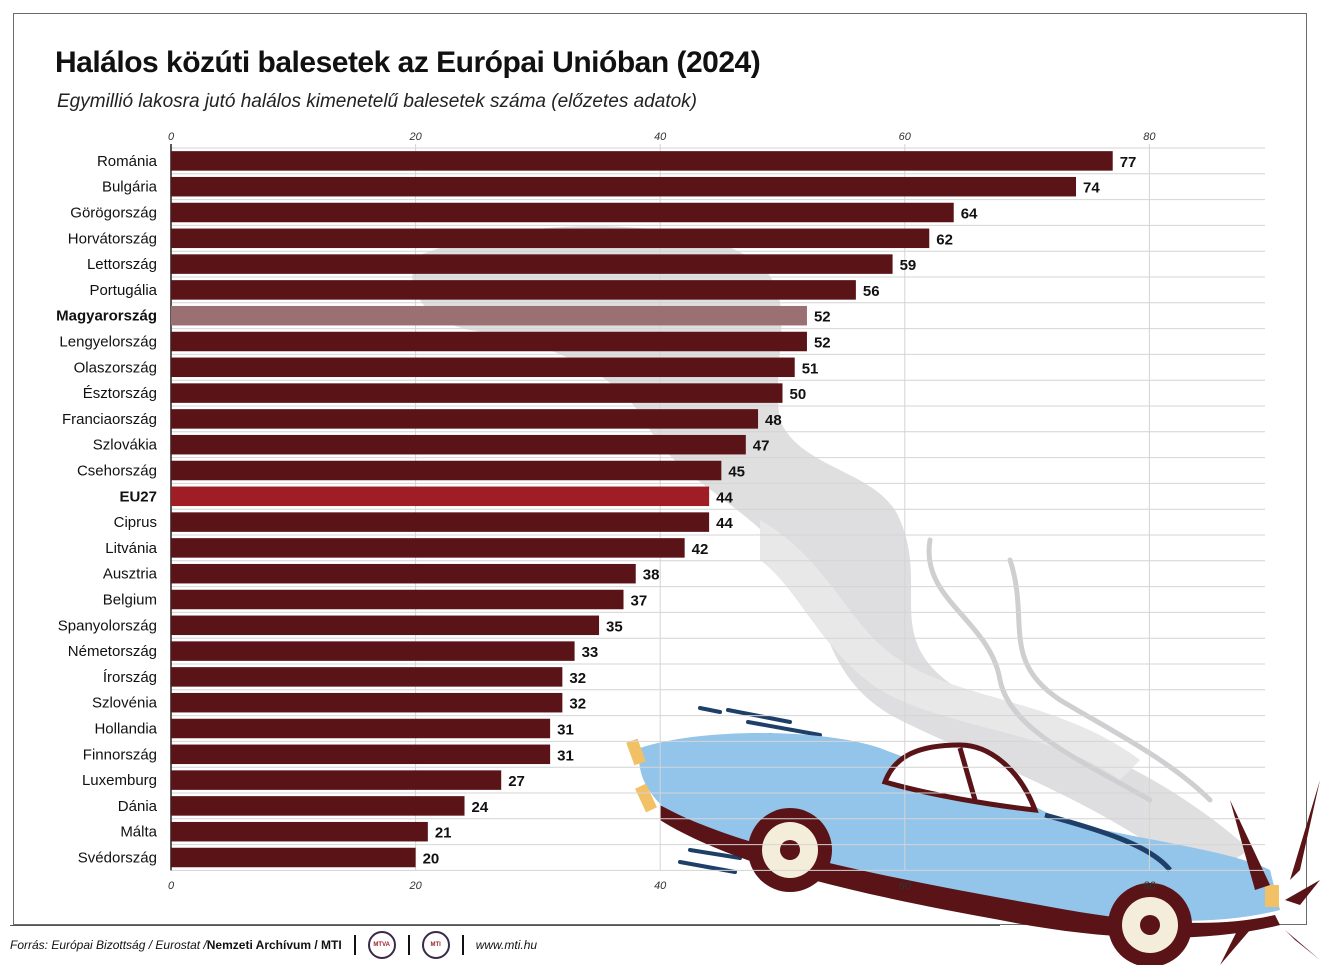 The height and width of the screenshot is (965, 1320). Describe the element at coordinates (1091, 188) in the screenshot. I see `value-label: 74` at that location.